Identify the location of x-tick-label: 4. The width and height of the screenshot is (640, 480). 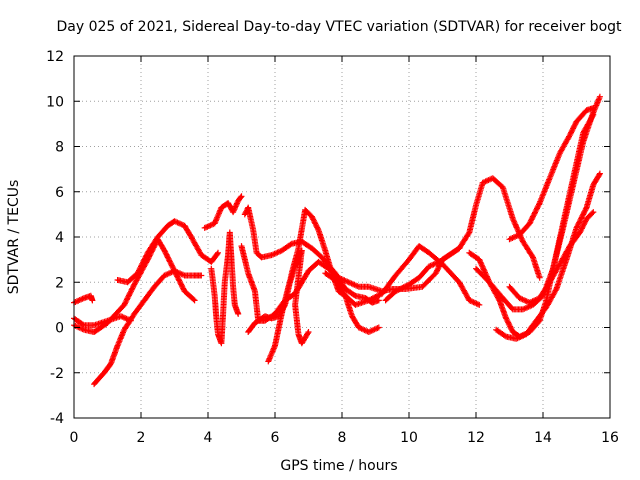
(208, 438).